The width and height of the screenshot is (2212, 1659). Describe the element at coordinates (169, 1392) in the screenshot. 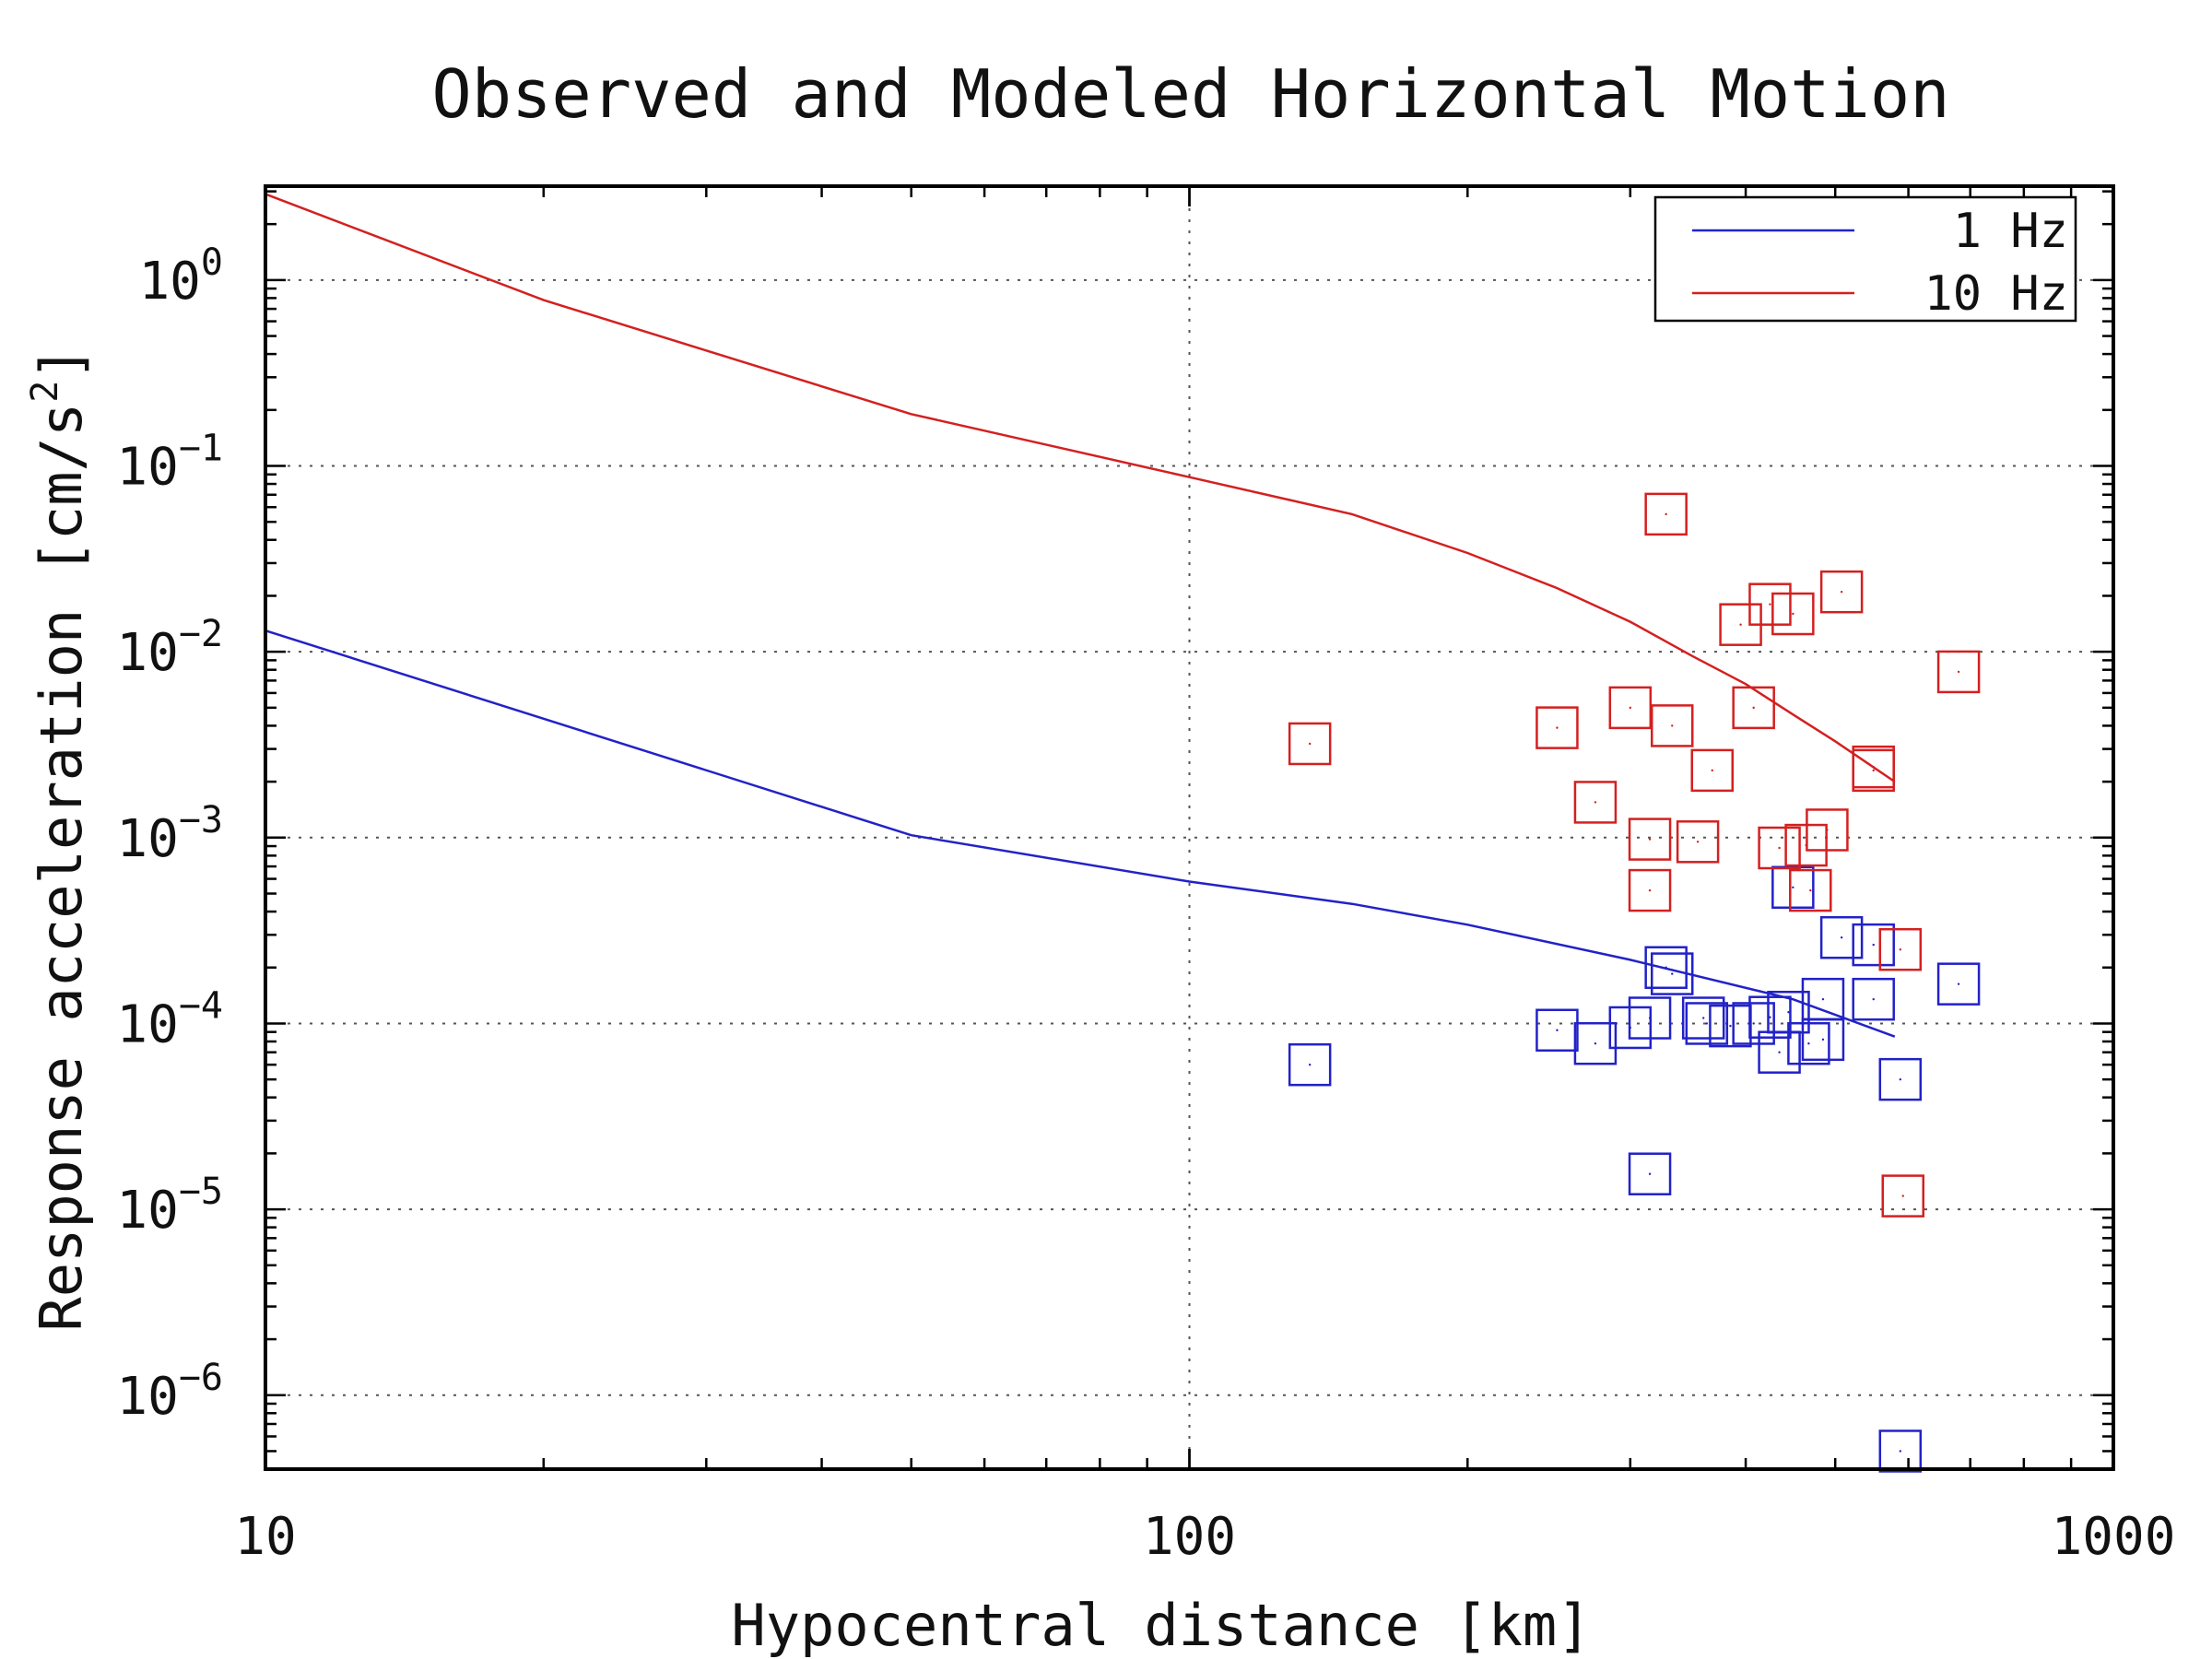

I see `y-tick-label: 10⁻⁶` at that location.